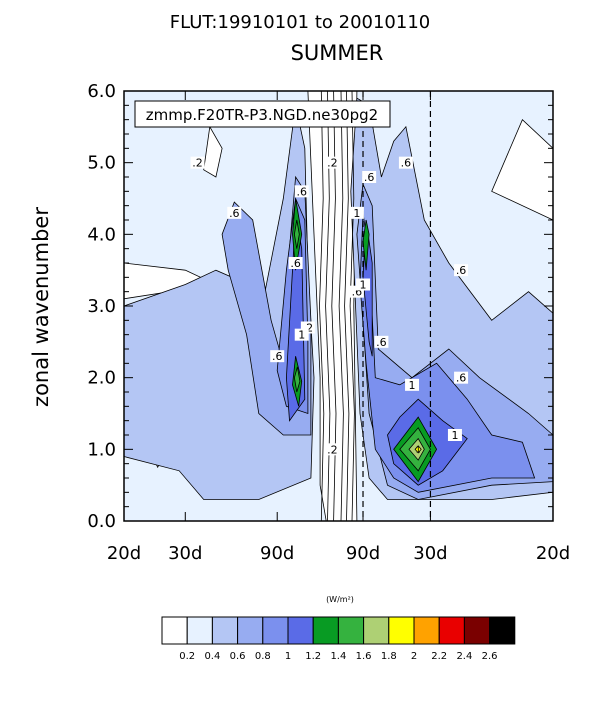  Describe the element at coordinates (101, 378) in the screenshot. I see `y-tick-label-2: 2.0` at that location.